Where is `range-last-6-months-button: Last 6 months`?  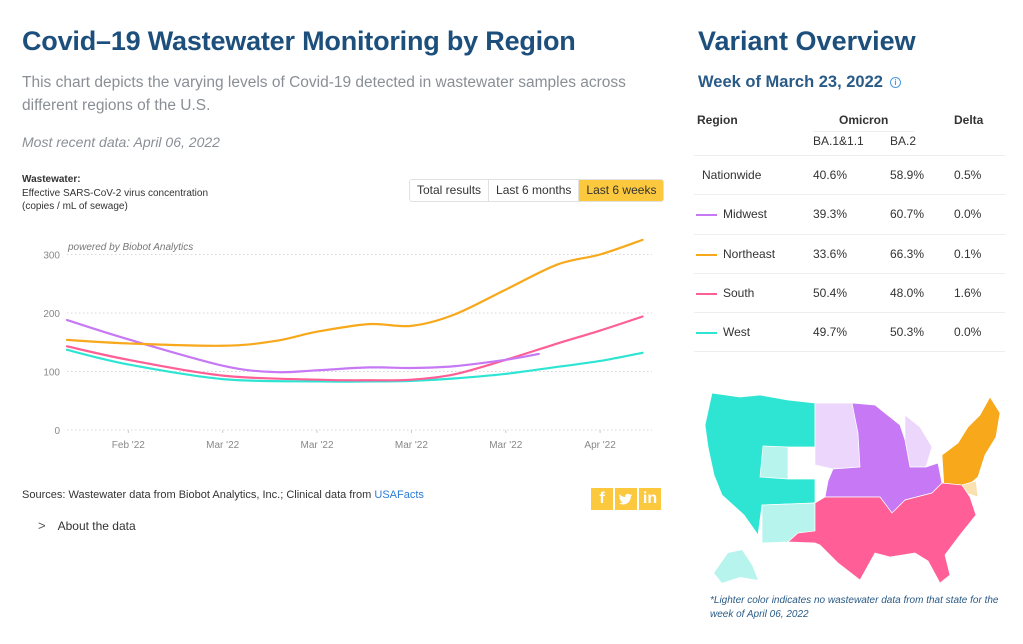
range-last-6-months-button: Last 6 months is located at coordinates (534, 190).